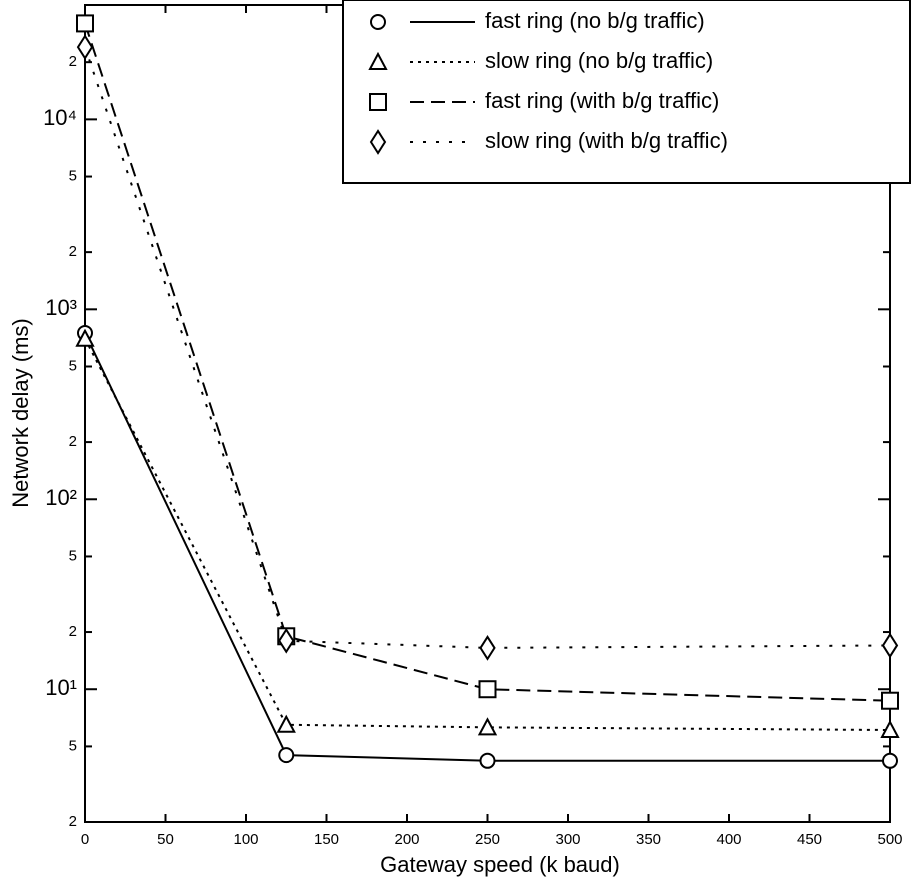 The height and width of the screenshot is (889, 915). Describe the element at coordinates (61, 497) in the screenshot. I see `y-tick-label: 10²` at that location.